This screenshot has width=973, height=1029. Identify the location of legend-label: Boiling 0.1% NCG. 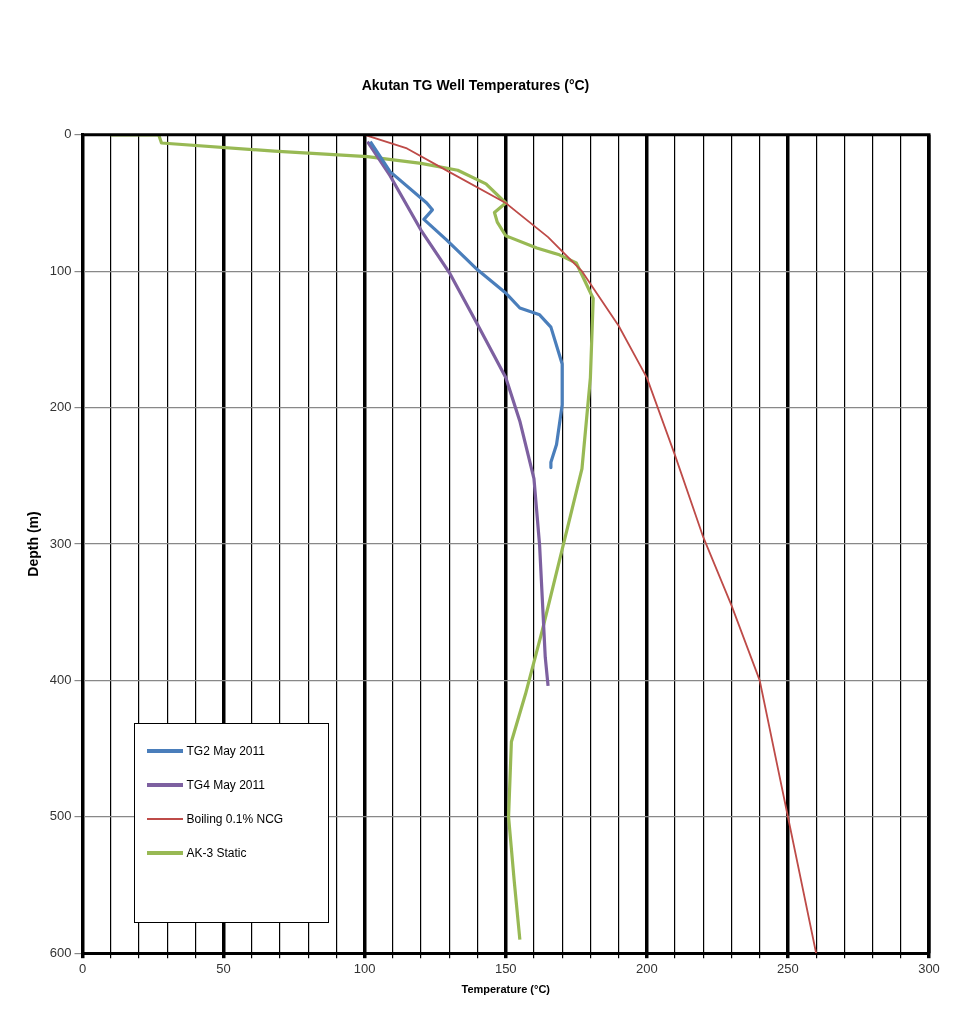
(235, 819).